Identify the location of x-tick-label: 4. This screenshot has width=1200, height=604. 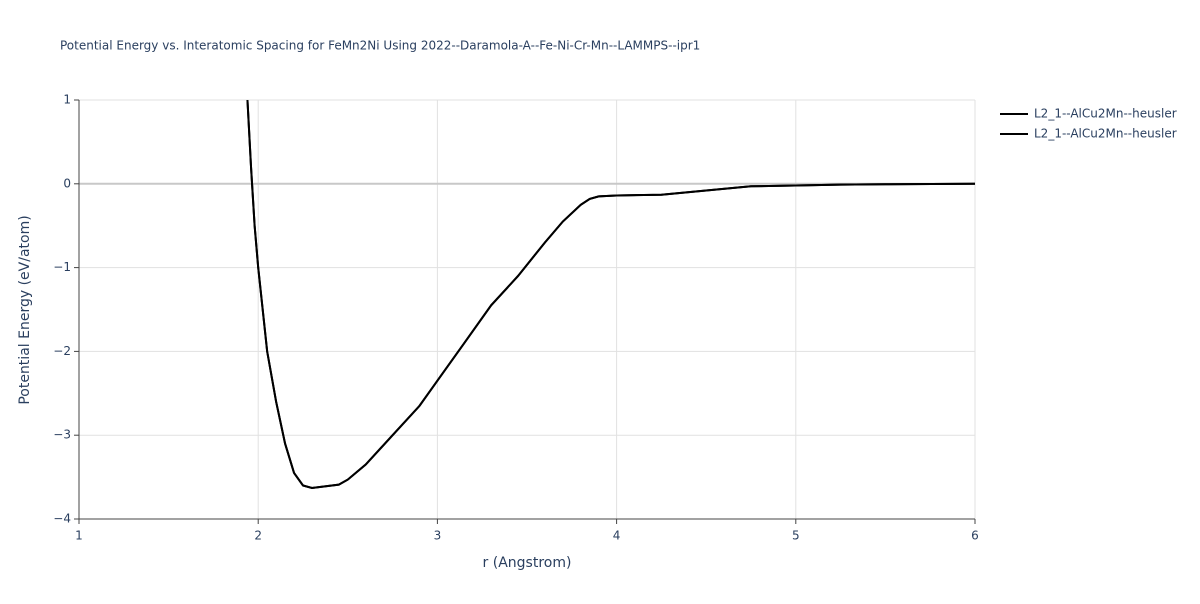
(617, 536).